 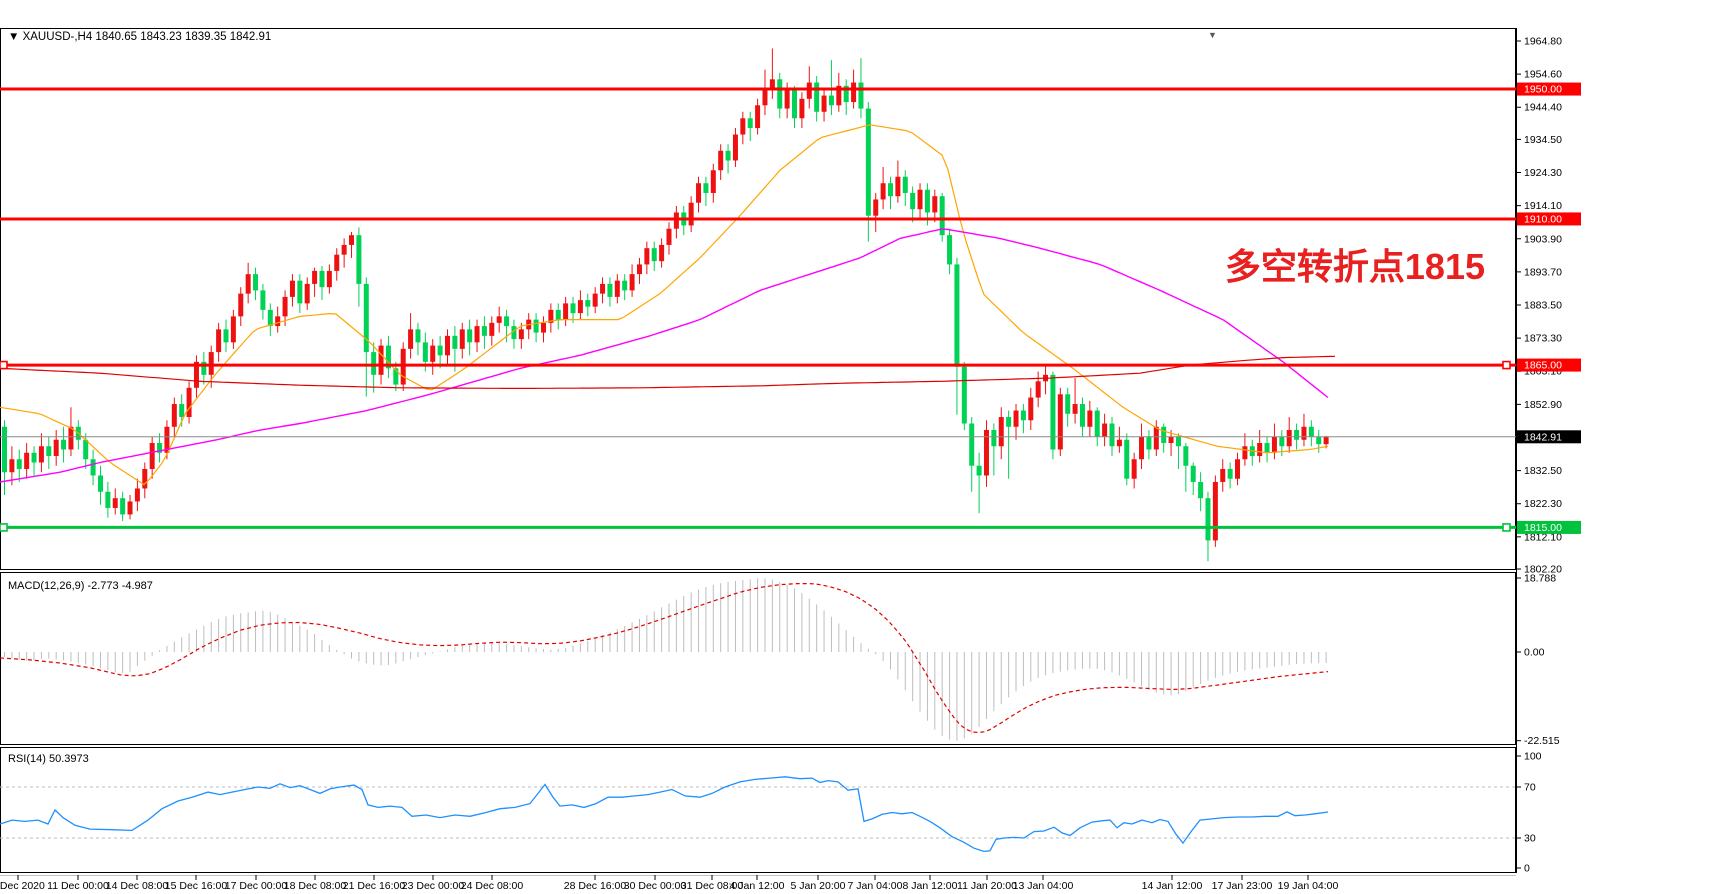 What do you see at coordinates (668, 372) in the screenshot?
I see `ma-slow-red` at bounding box center [668, 372].